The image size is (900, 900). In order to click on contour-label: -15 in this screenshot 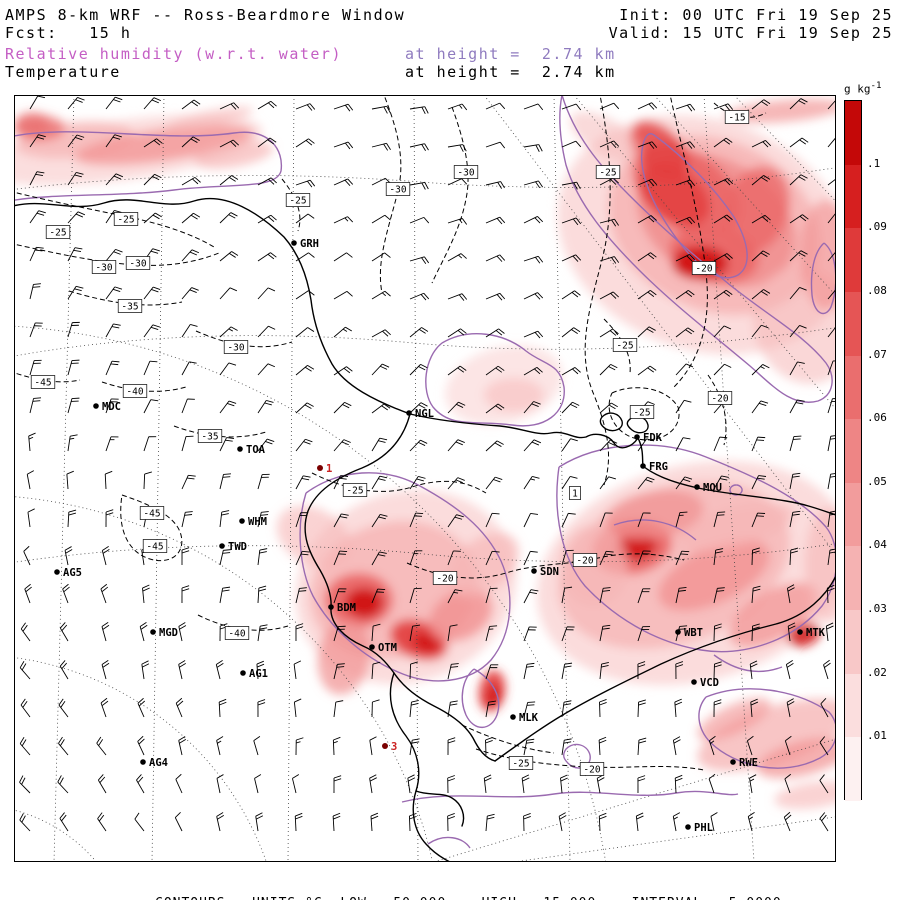, I will do `click(736, 118)`.